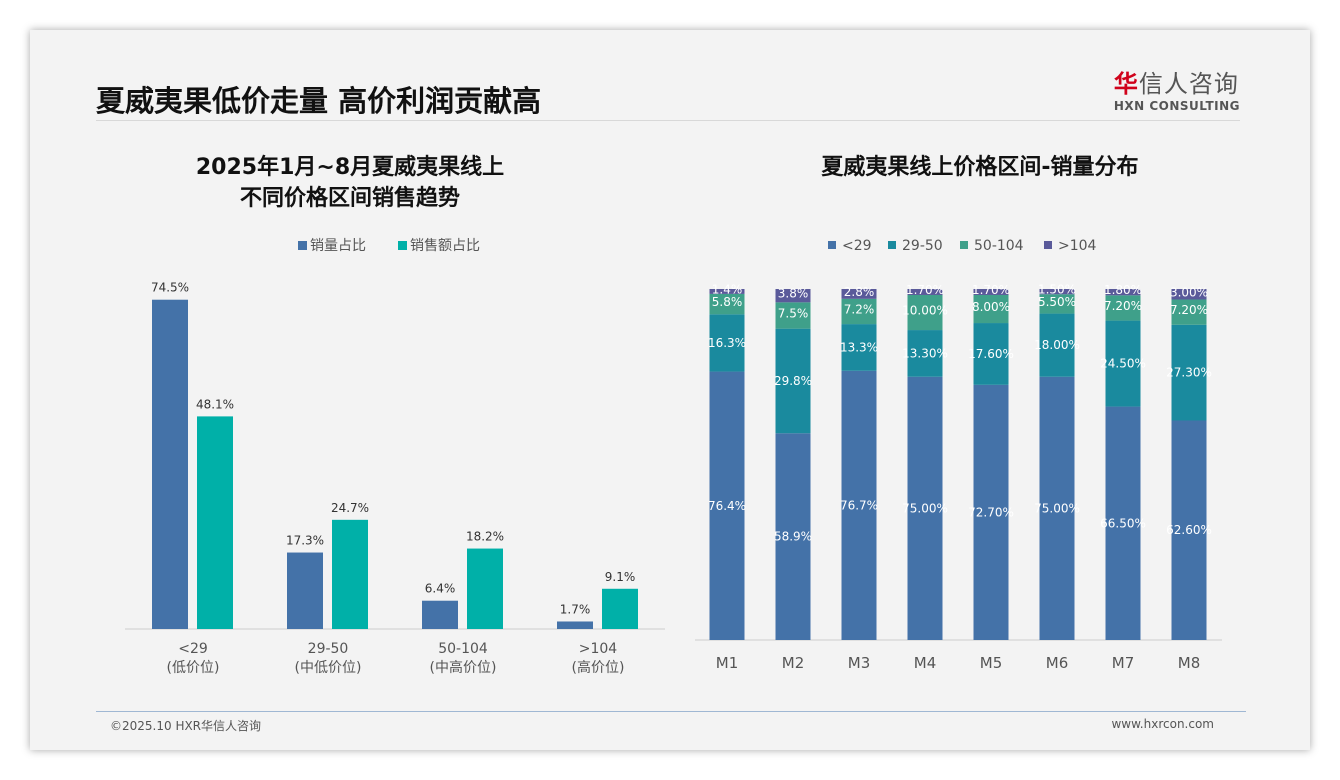  Describe the element at coordinates (859, 347) in the screenshot. I see `data-label: 13.3%` at that location.